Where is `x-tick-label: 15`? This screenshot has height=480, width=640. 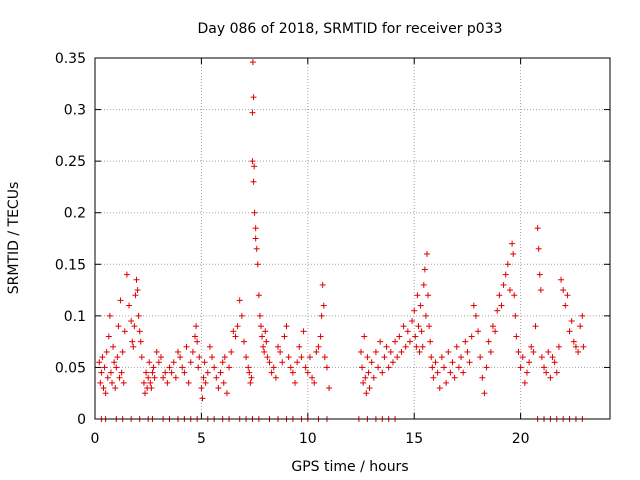
x-tick-label: 15 is located at coordinates (414, 439).